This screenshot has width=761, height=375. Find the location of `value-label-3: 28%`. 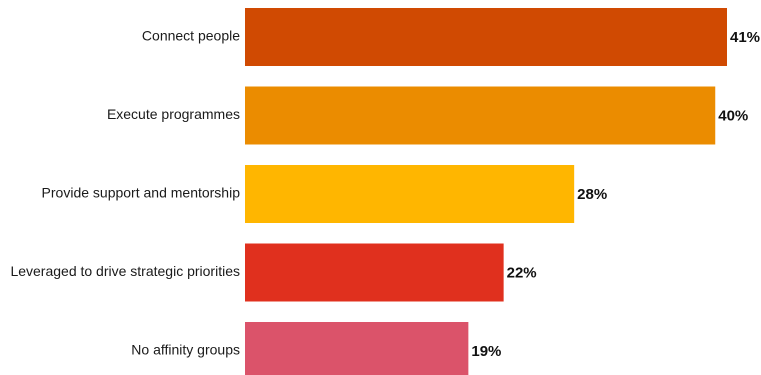

value-label-3: 28% is located at coordinates (592, 194).